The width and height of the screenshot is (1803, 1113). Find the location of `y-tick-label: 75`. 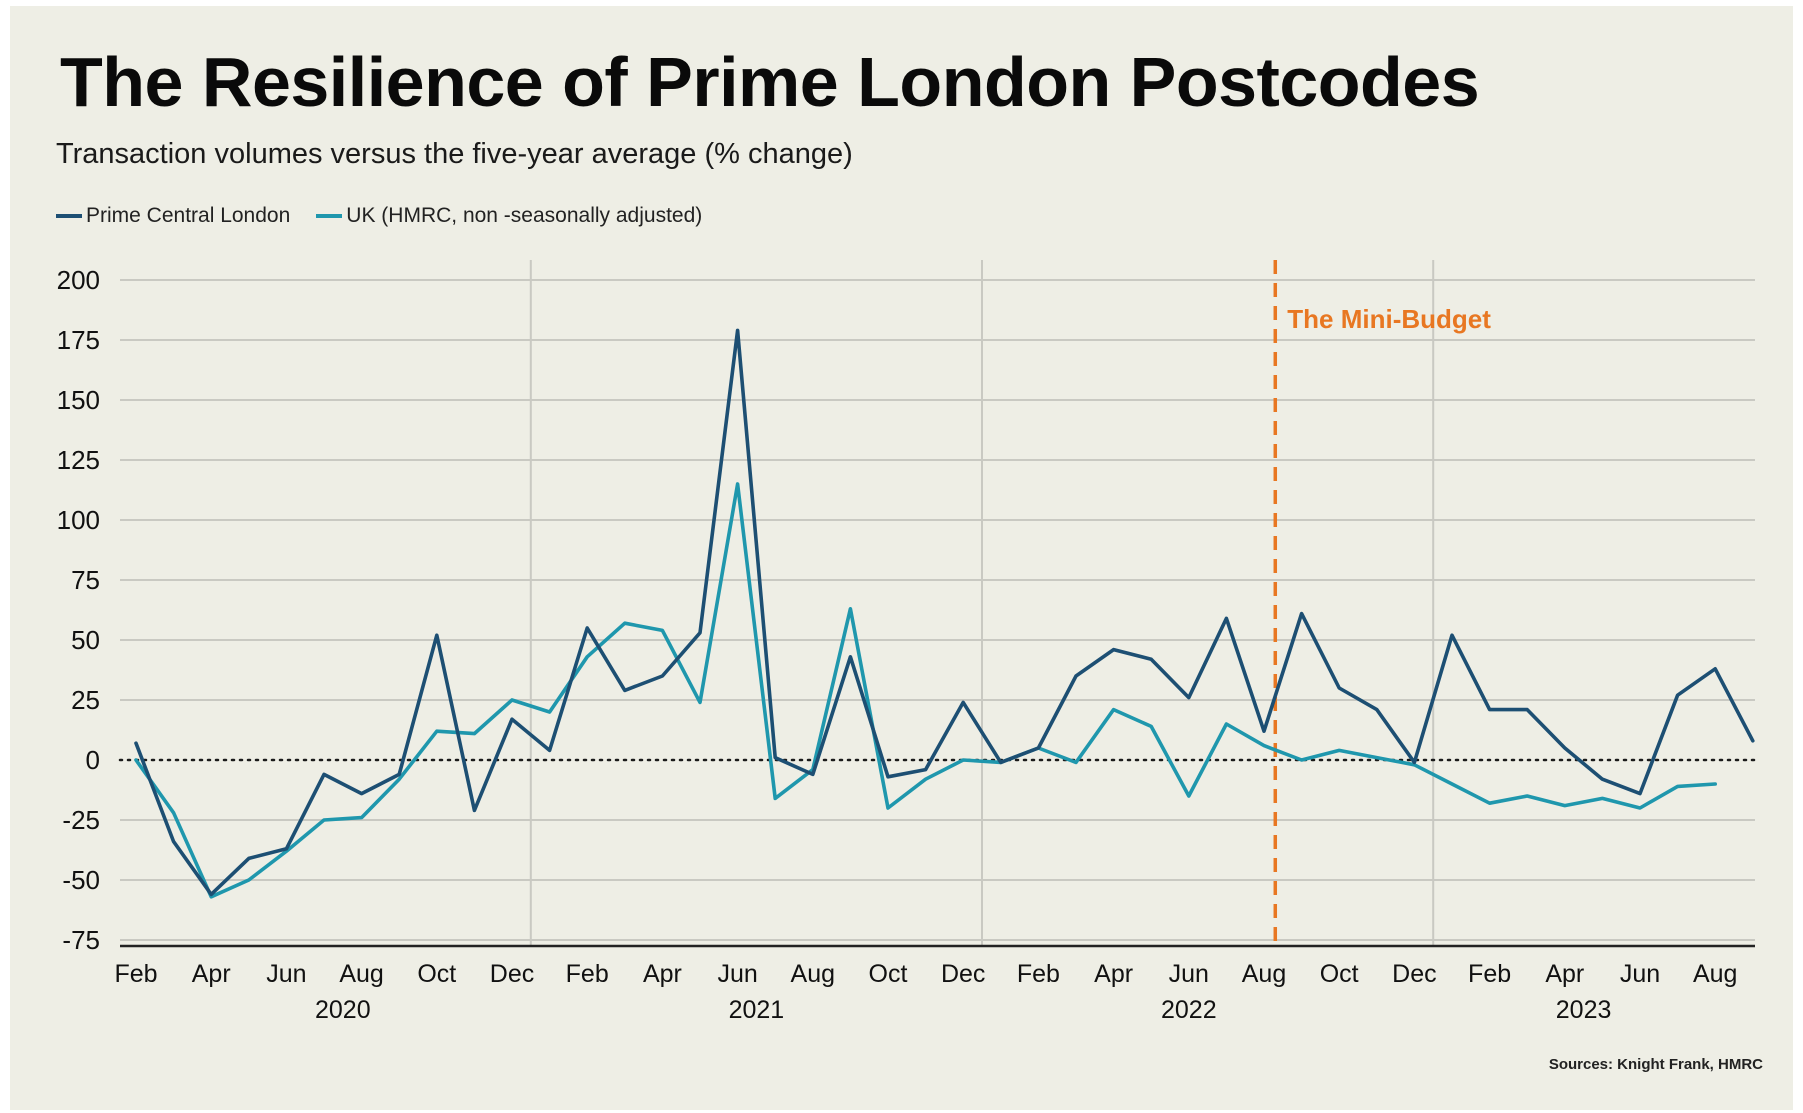

y-tick-label: 75 is located at coordinates (85, 580).